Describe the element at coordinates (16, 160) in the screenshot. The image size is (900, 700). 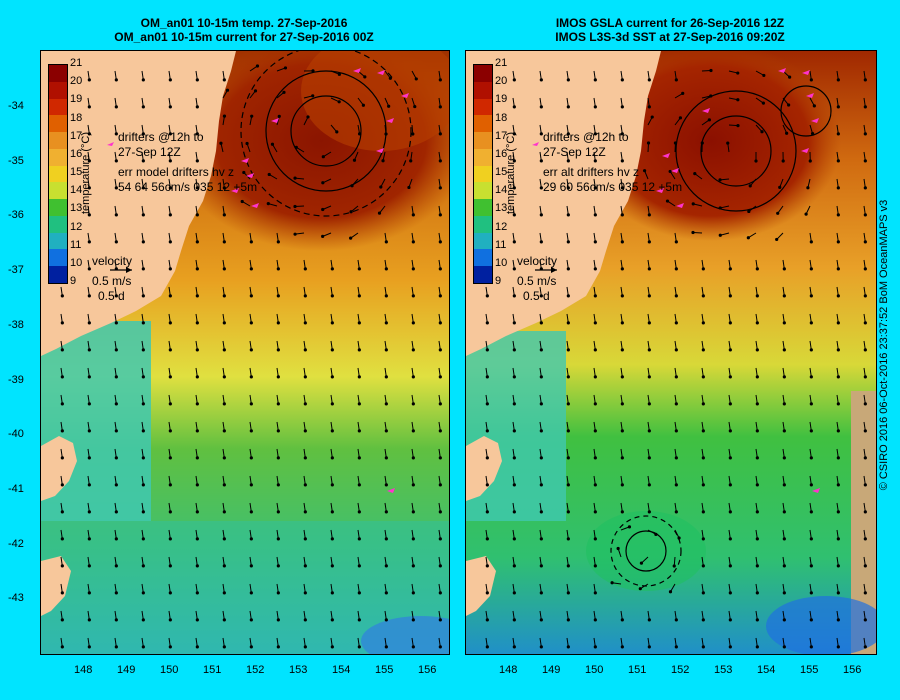
I see `y-axis-tick-label: -35` at that location.